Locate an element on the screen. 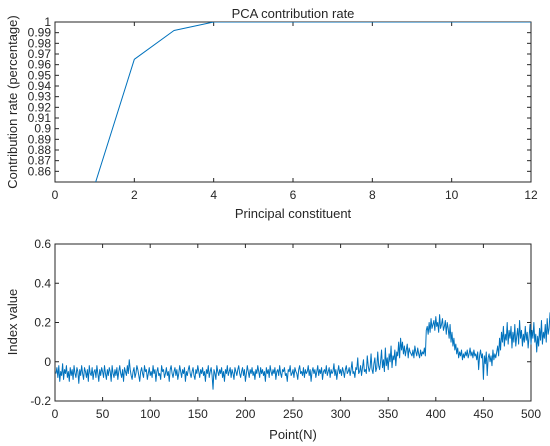  chart1-x-axis-label: Principal constituent is located at coordinates (293, 213).